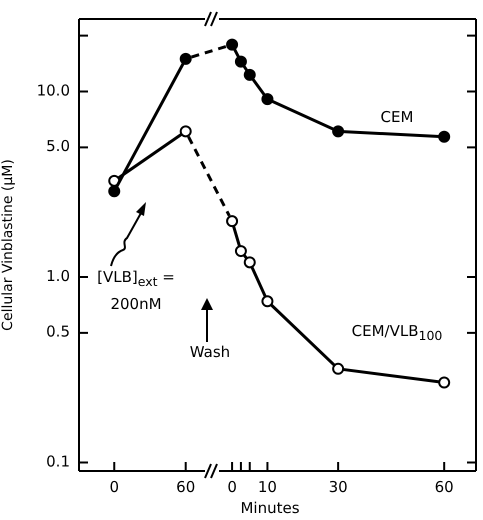 The width and height of the screenshot is (483, 520). Describe the element at coordinates (8, 245) in the screenshot. I see `y-axis-title: Cellular Vinblastine (μM)` at that location.